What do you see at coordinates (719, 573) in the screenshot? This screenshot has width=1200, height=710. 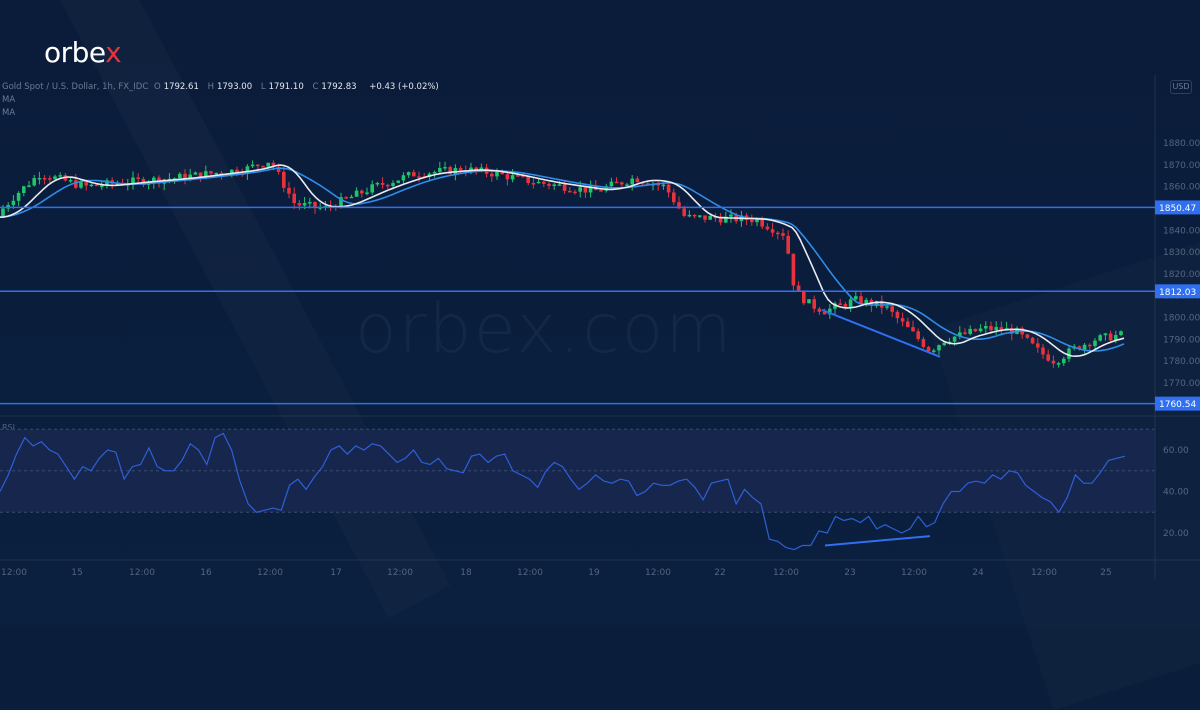 I see `time-tick-label: 22` at bounding box center [719, 573].